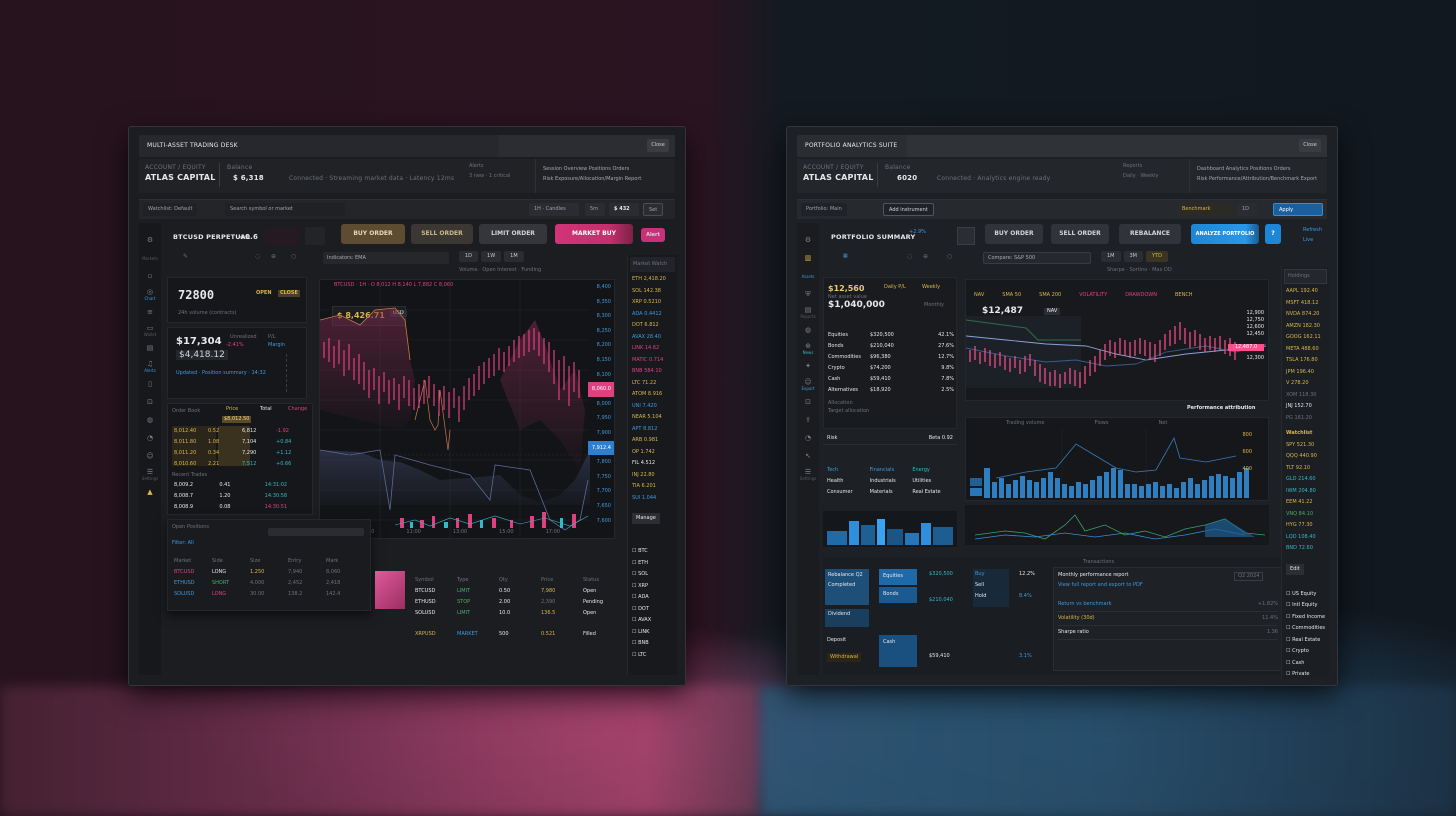  I want to click on order-row: BTCUSD LIMIT 0.50 7,980 Open, so click(506, 591).